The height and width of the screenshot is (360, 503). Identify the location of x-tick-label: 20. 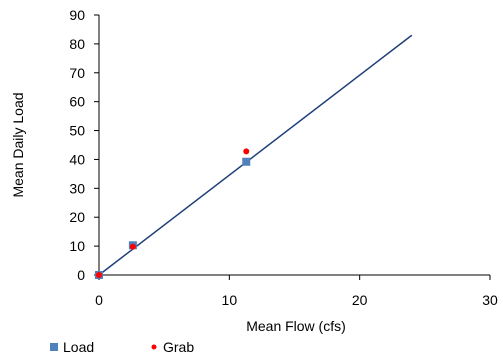
(360, 300).